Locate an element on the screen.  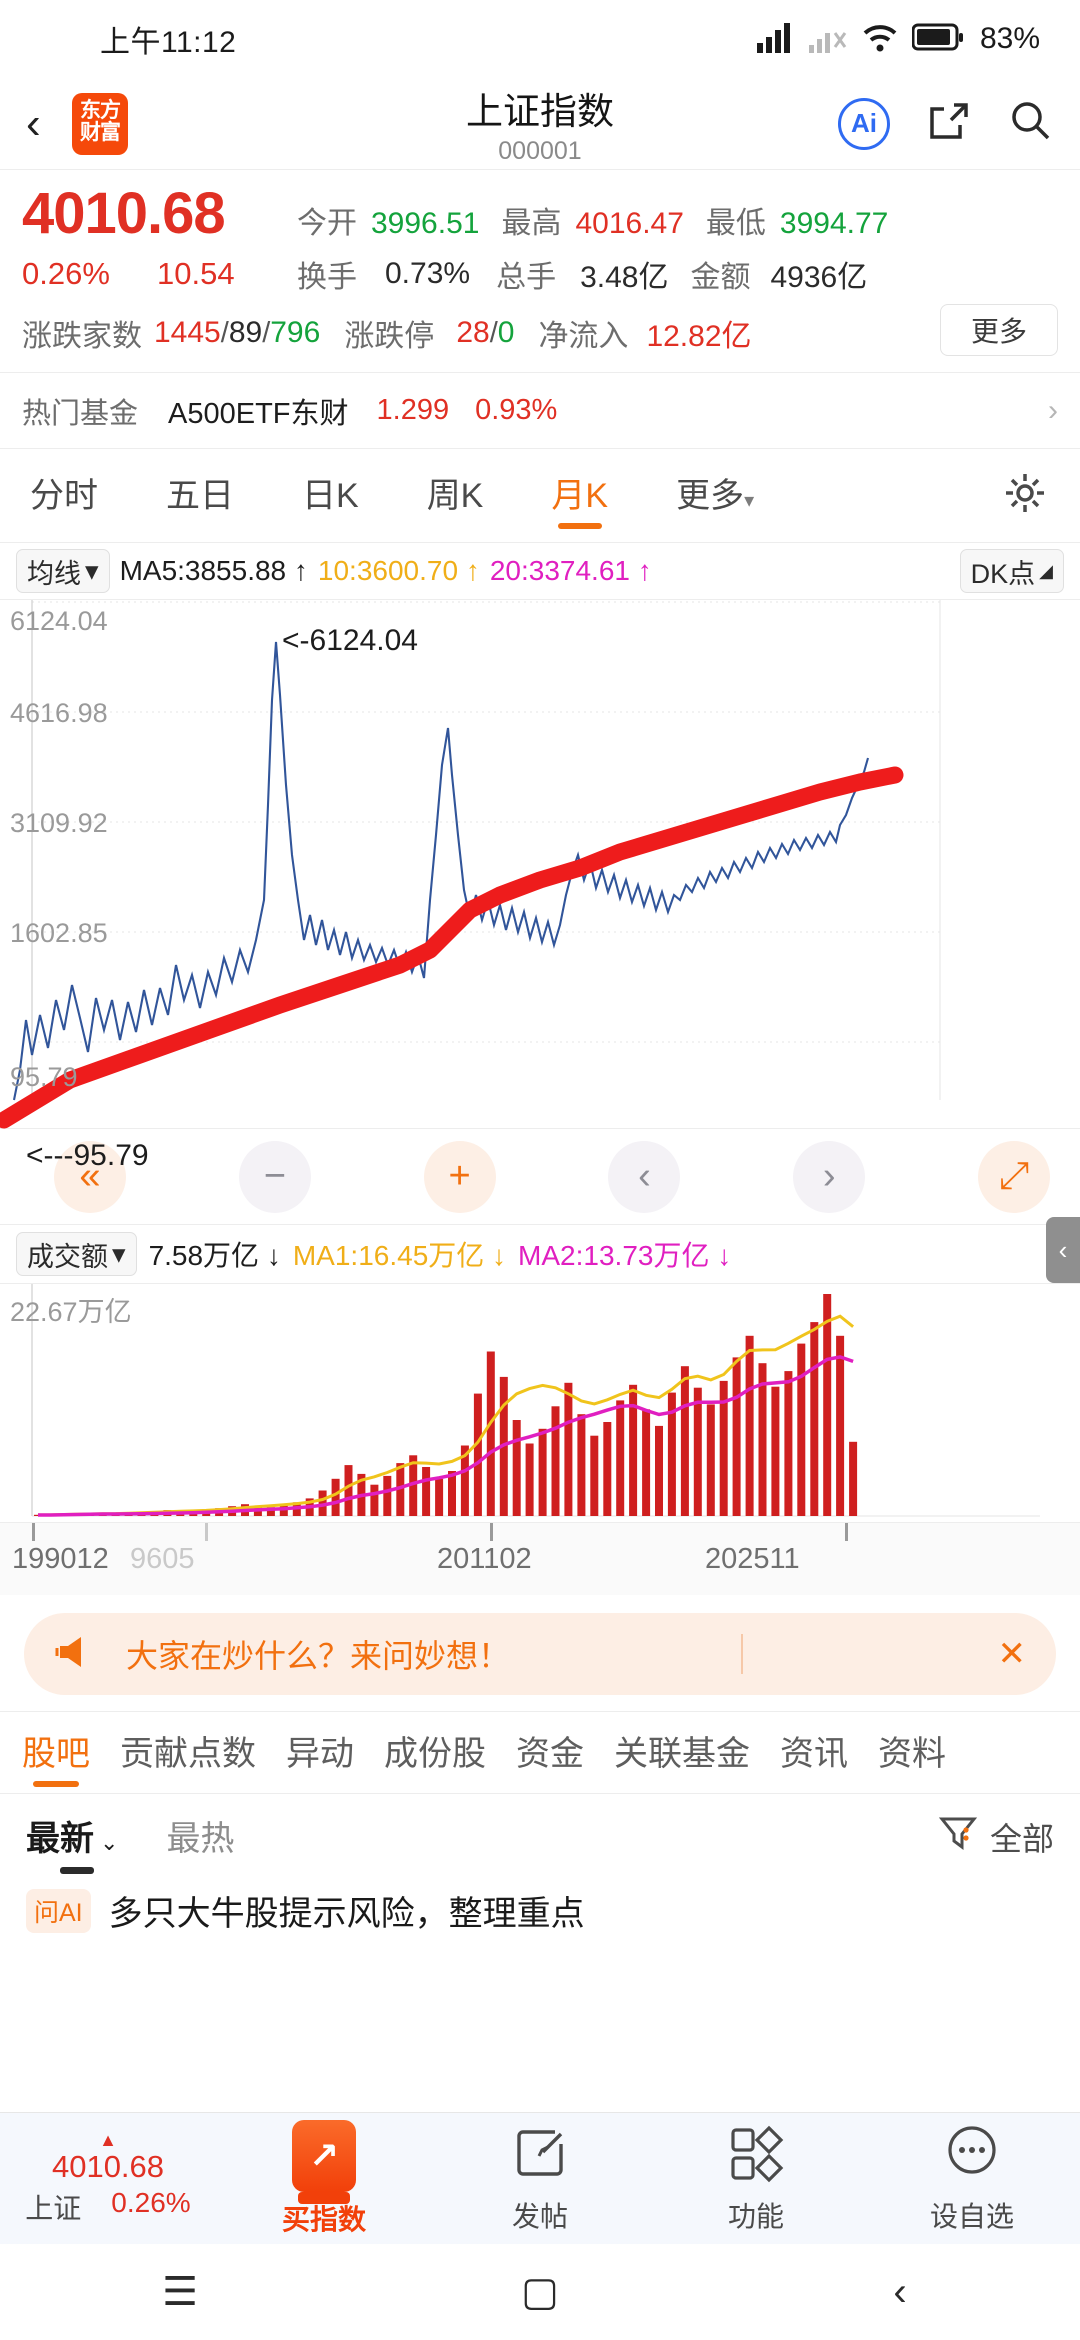
hot-fund-price: 1.299 is located at coordinates (413, 410).